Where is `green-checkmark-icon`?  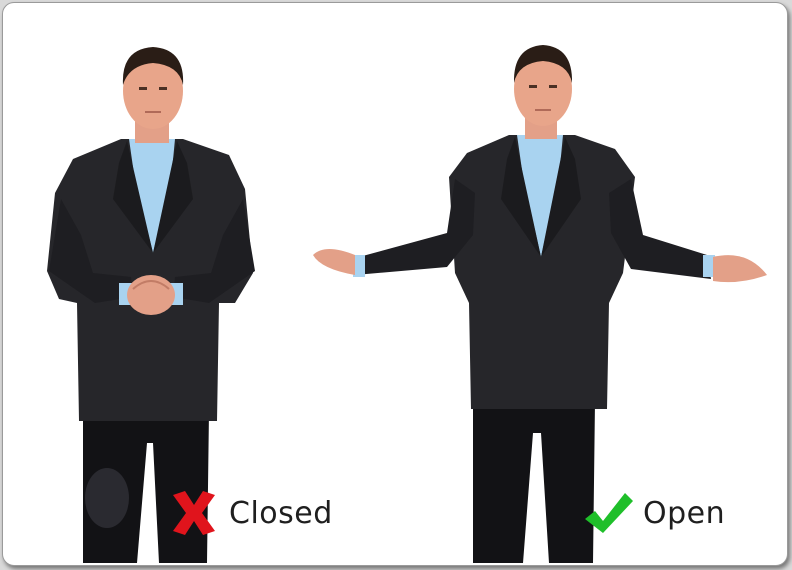 green-checkmark-icon is located at coordinates (608, 513).